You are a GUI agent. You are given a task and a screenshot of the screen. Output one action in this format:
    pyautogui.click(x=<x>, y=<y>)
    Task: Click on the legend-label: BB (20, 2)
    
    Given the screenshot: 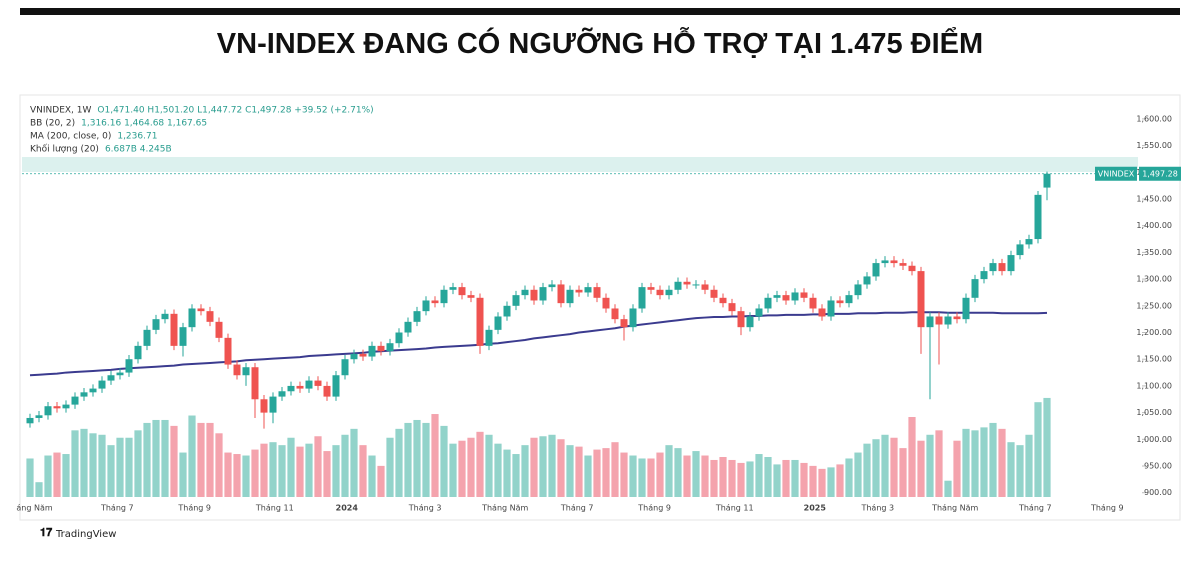 What is the action you would take?
    pyautogui.click(x=52, y=124)
    